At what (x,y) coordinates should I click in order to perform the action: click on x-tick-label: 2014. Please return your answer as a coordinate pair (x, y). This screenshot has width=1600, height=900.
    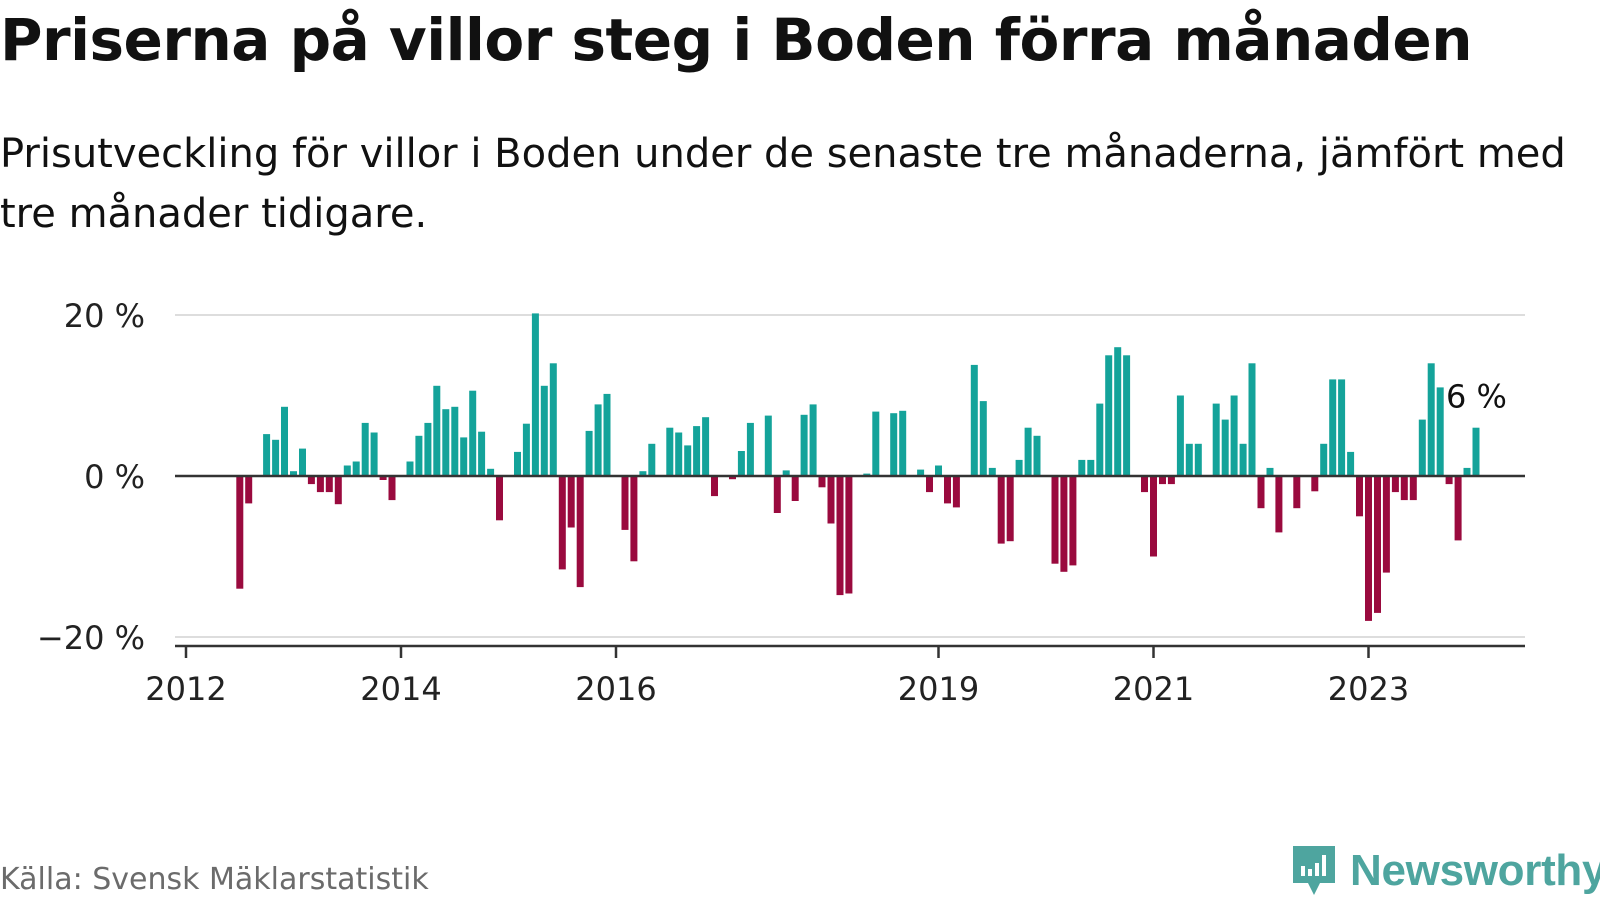
    Looking at the image, I should click on (400, 689).